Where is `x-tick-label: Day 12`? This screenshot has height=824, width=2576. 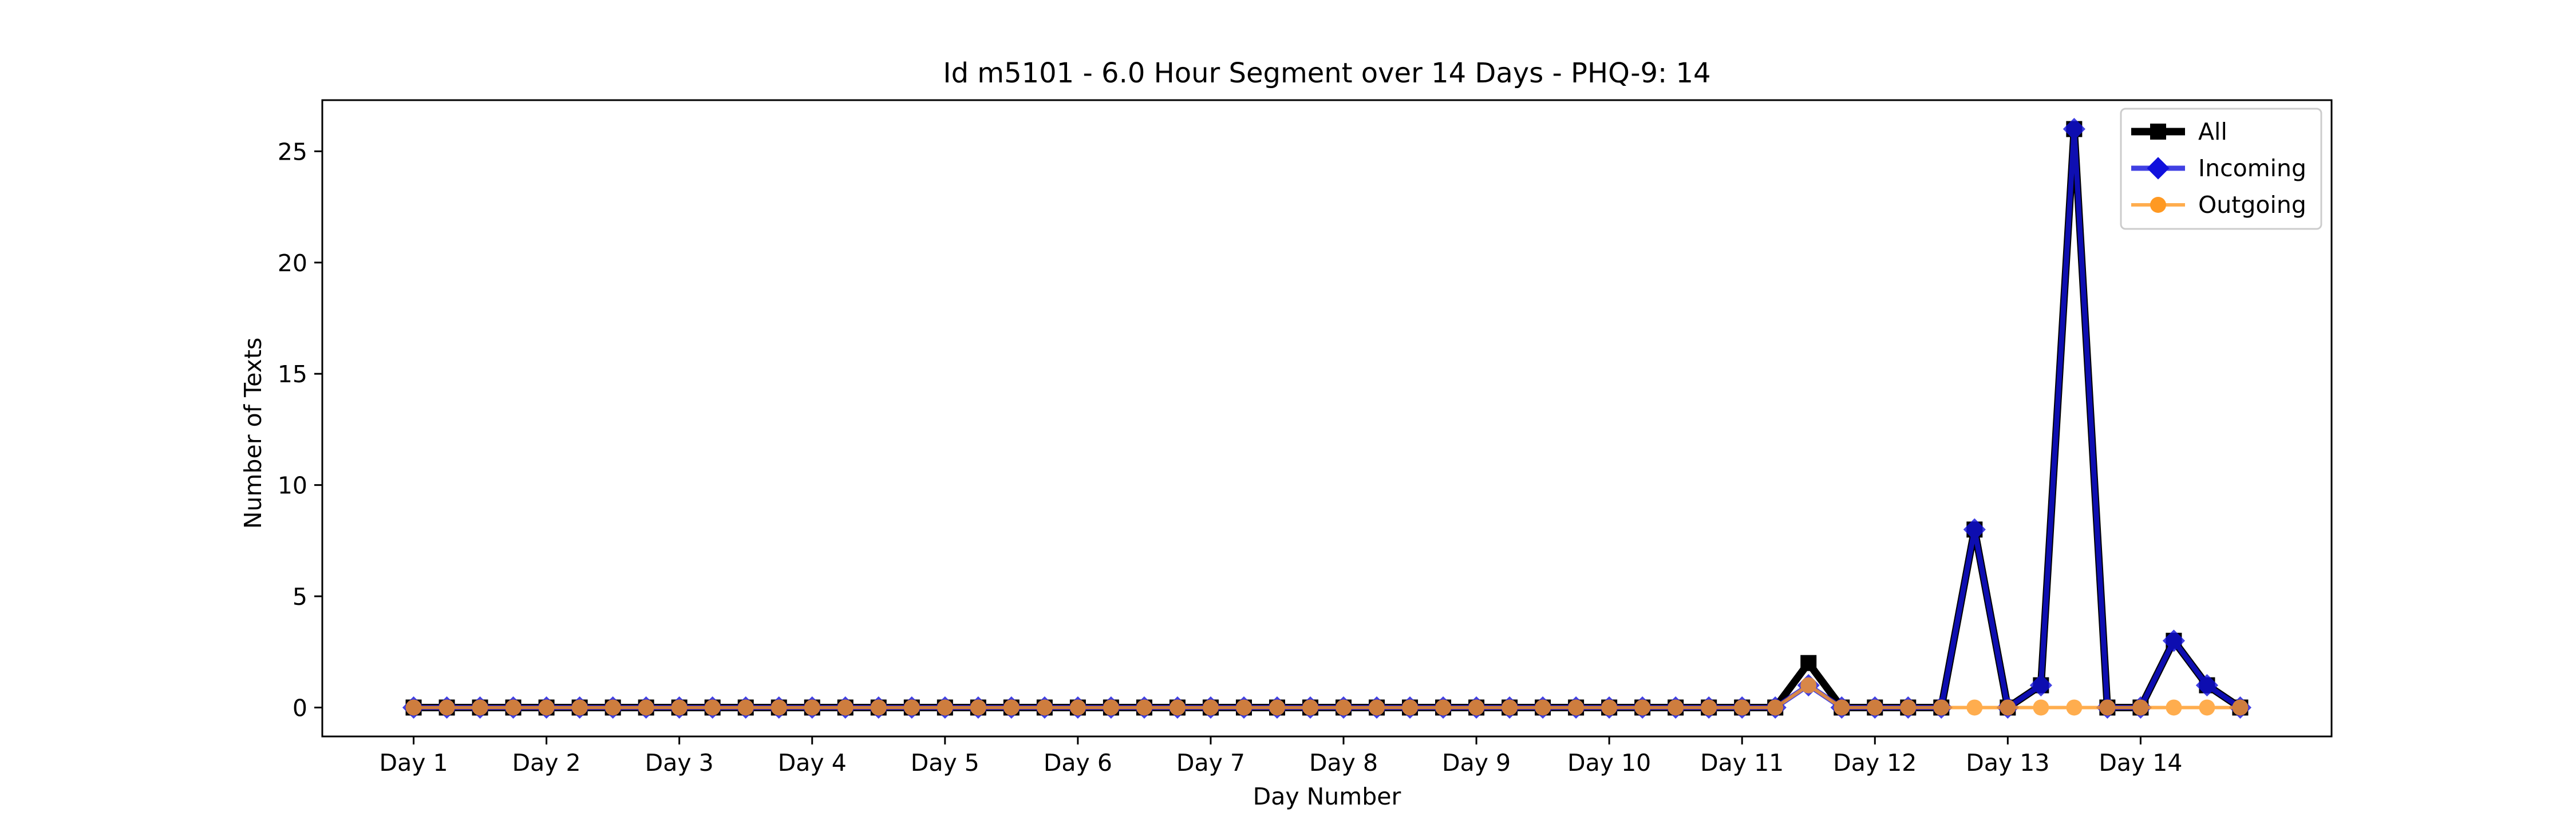
x-tick-label: Day 12 is located at coordinates (1875, 763).